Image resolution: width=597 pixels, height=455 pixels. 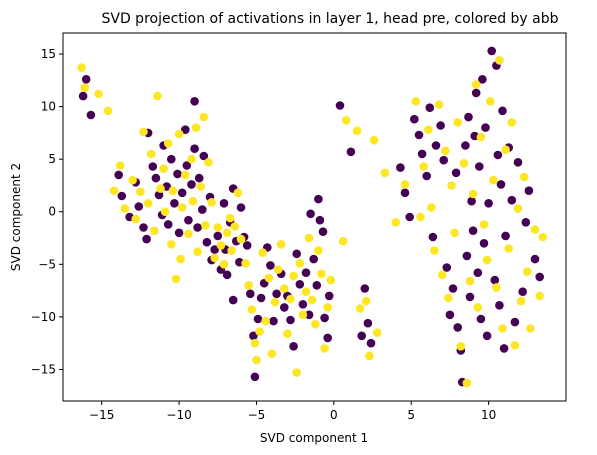 I want to click on x-tick-label: 10, so click(x=488, y=415).